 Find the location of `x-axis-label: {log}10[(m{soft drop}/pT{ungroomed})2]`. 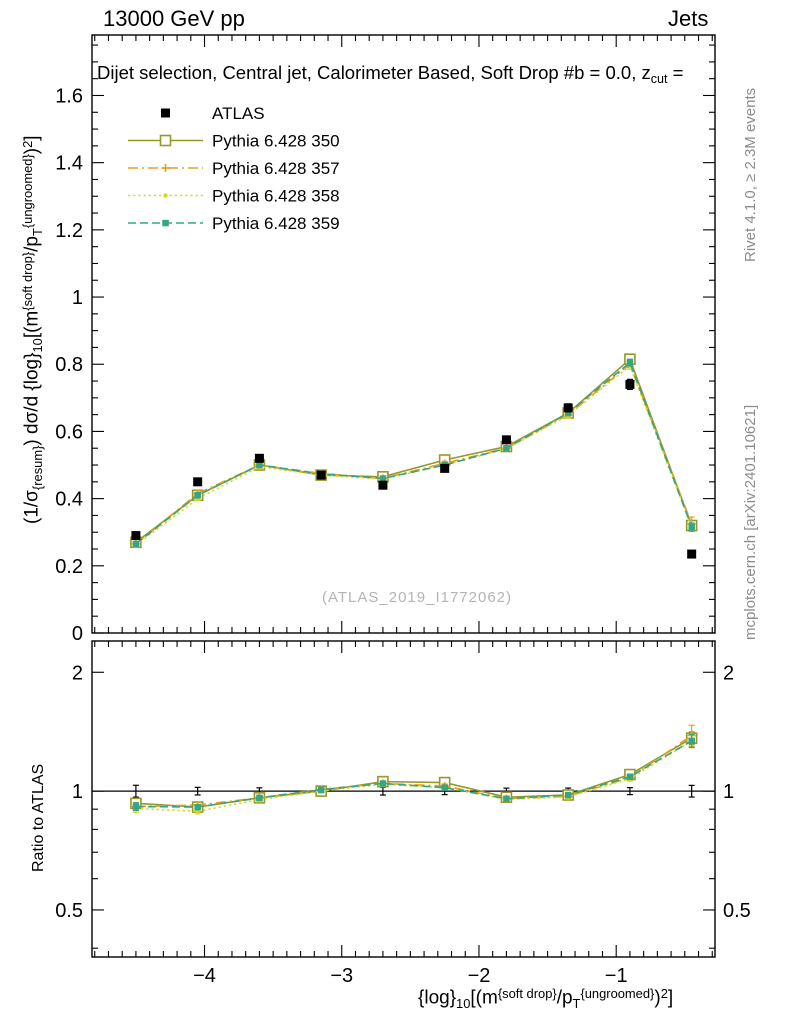

x-axis-label: {log}10[(m{soft drop}/pT{ungroomed})2] is located at coordinates (545, 998).